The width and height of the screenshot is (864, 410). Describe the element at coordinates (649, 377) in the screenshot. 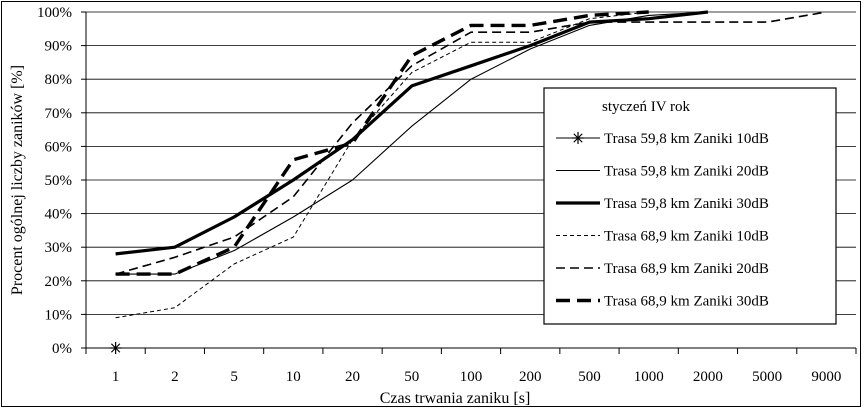

I see `x-tick-label: 1000` at that location.